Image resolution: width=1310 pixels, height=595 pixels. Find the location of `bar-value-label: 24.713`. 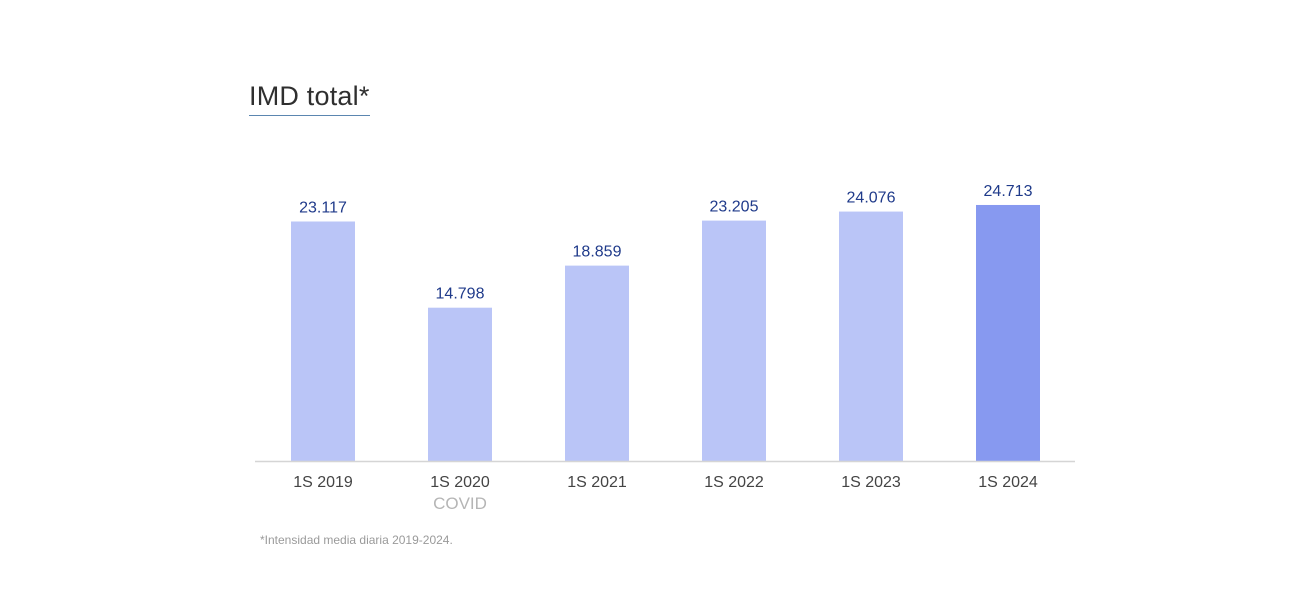

bar-value-label: 24.713 is located at coordinates (1008, 191).